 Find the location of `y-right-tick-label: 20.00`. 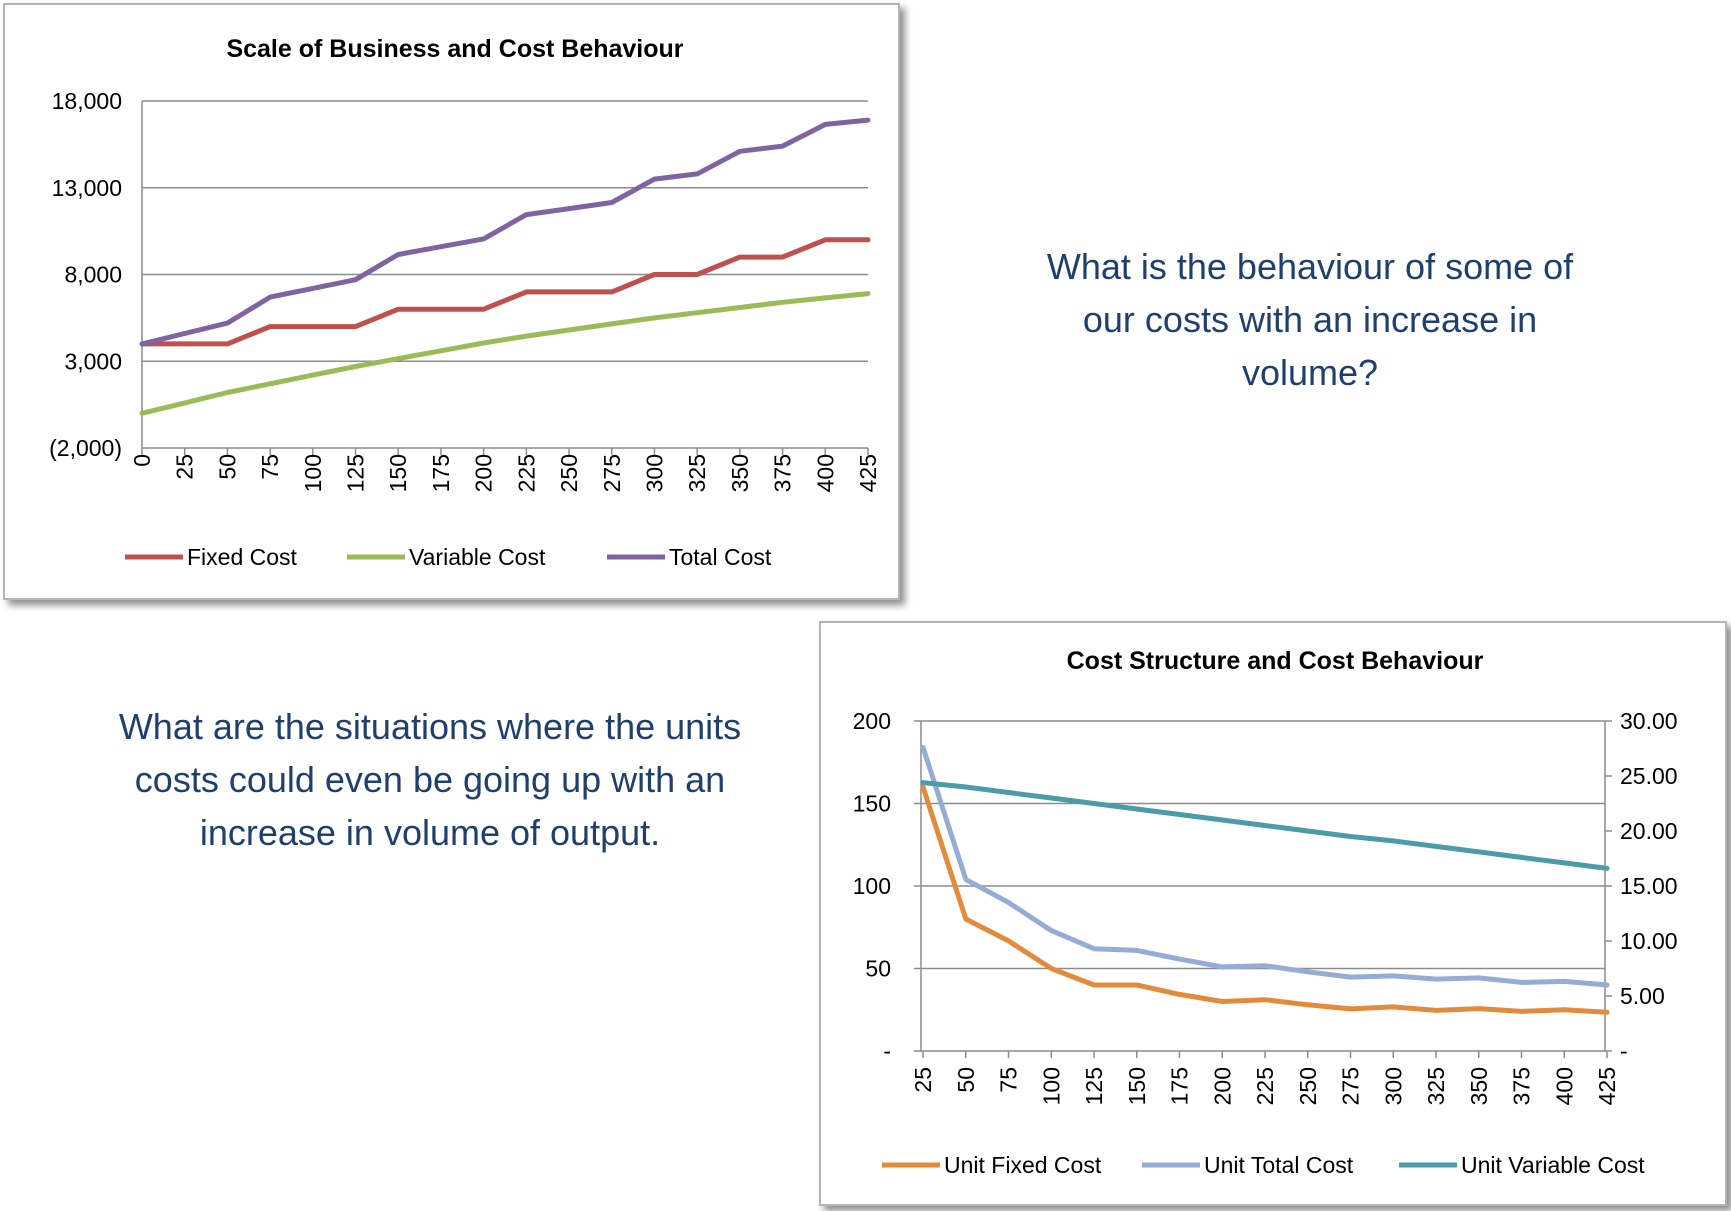

y-right-tick-label: 20.00 is located at coordinates (1649, 831).